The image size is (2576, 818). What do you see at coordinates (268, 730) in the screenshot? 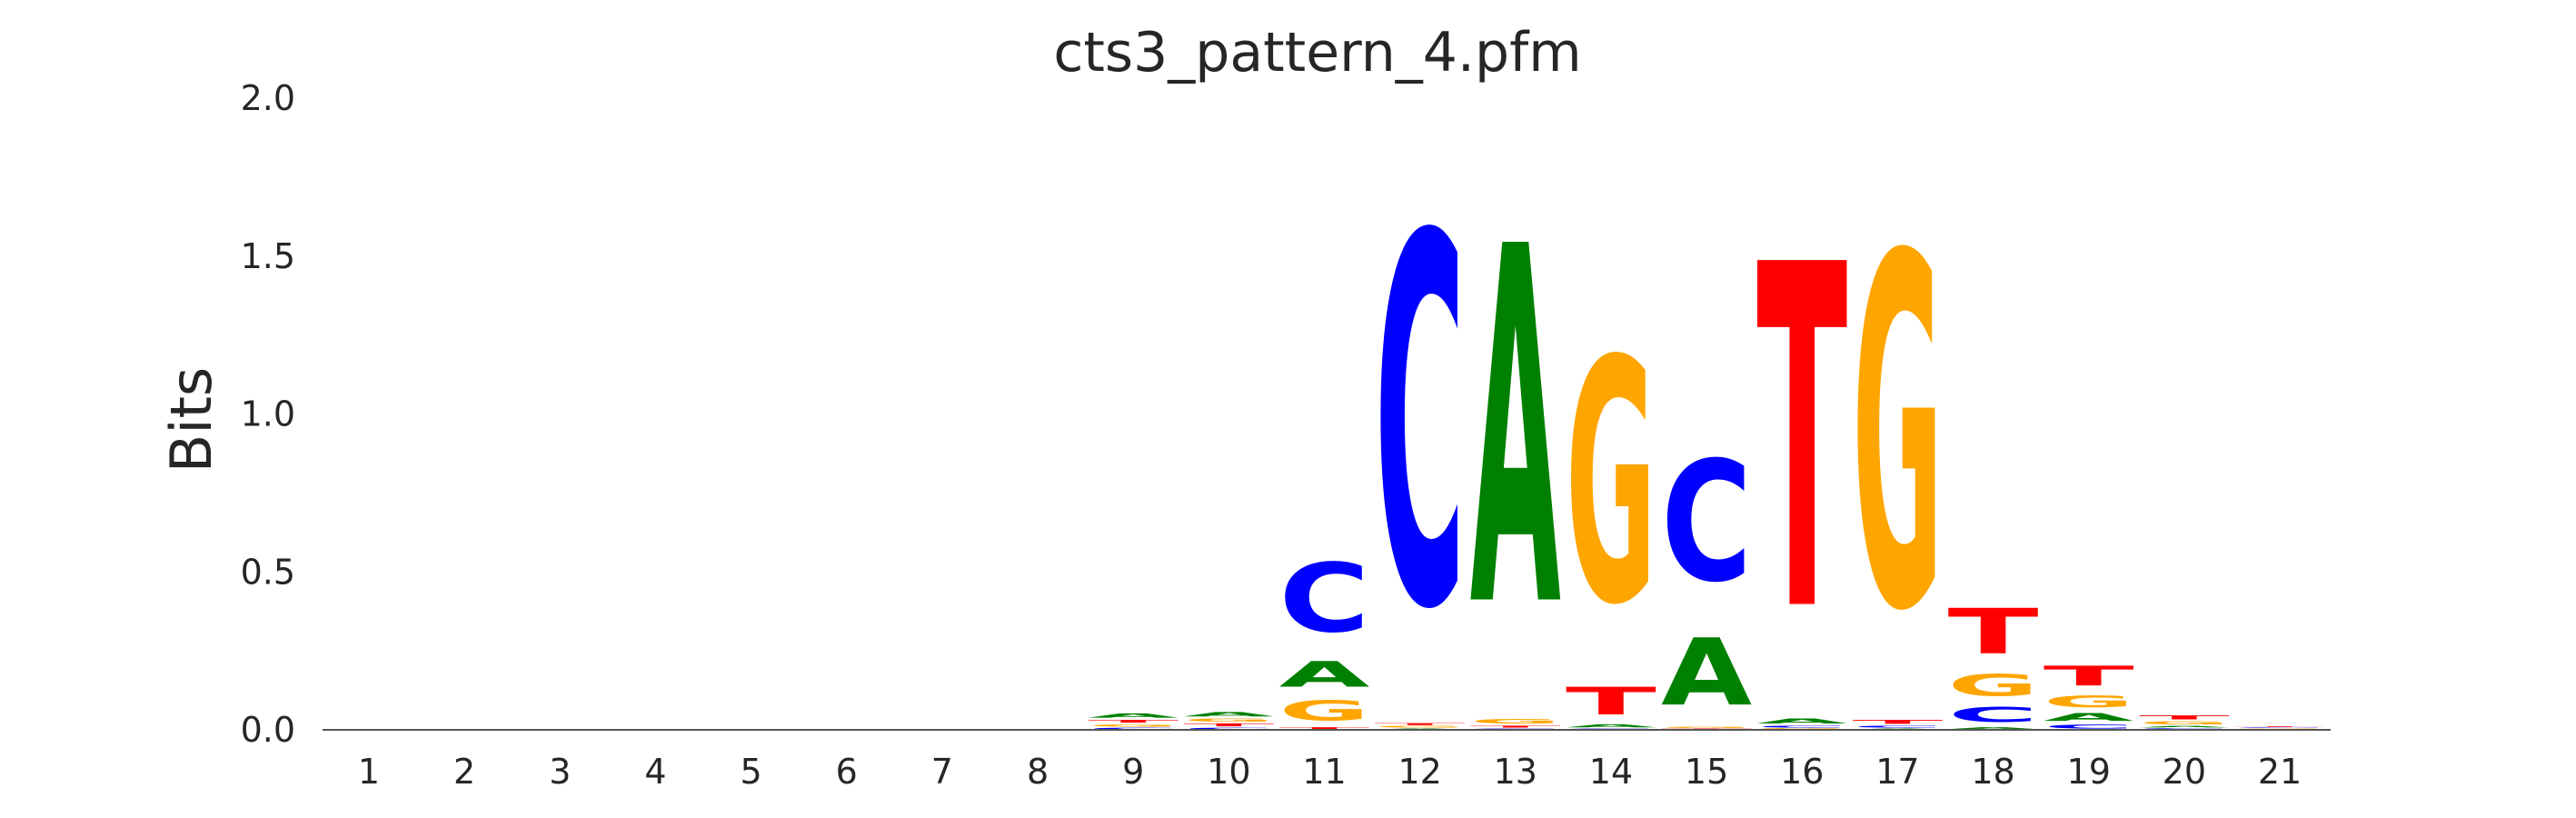
I see `y-tick-label: 0.0` at bounding box center [268, 730].